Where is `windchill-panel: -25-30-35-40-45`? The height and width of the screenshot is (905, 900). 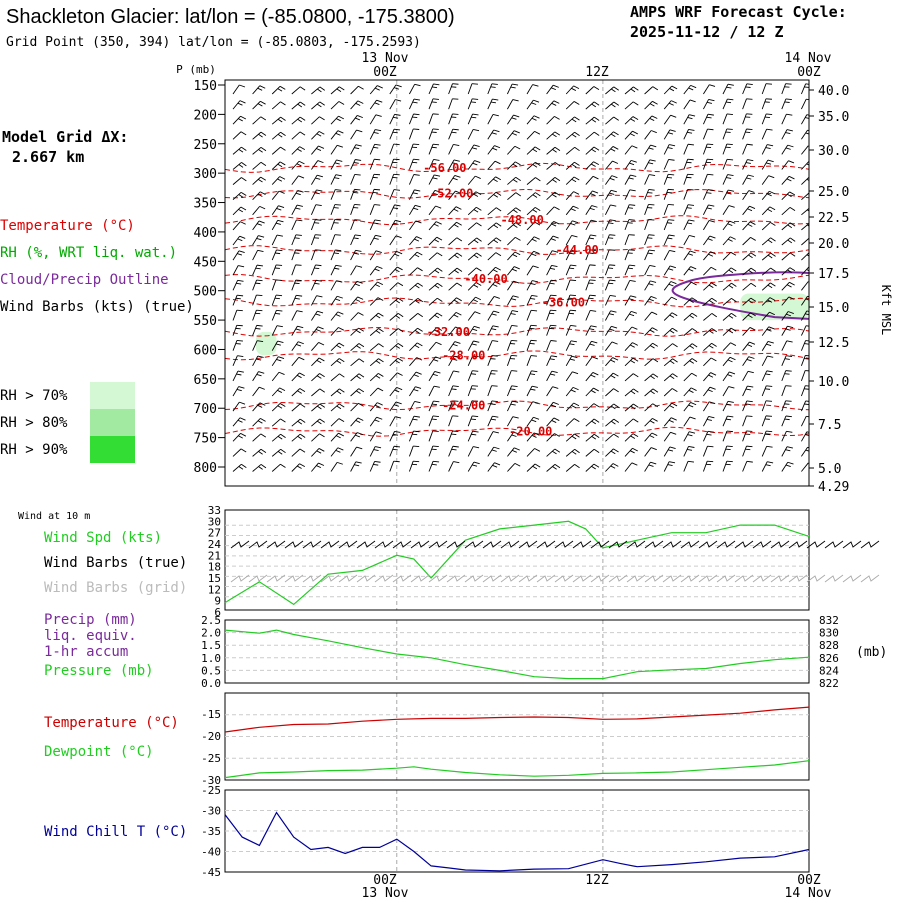 windchill-panel: -25-30-35-40-45 is located at coordinates (505, 831).